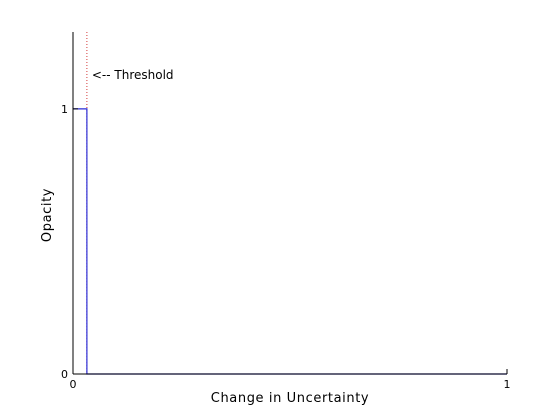 The height and width of the screenshot is (420, 560). I want to click on x-axis-label: Change in Uncertainty, so click(290, 398).